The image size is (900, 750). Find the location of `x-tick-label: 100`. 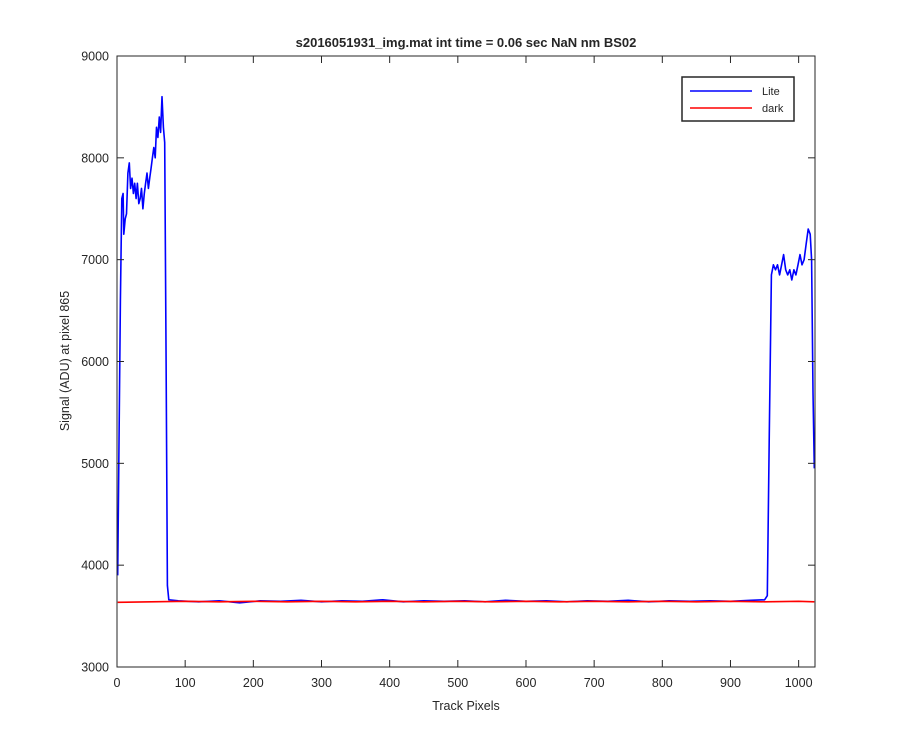

x-tick-label: 100 is located at coordinates (185, 683).